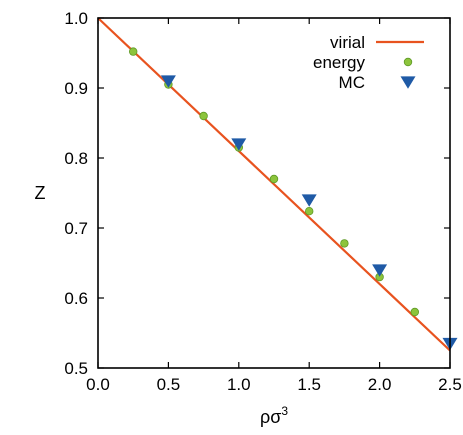 Image resolution: width=463 pixels, height=435 pixels. Describe the element at coordinates (270, 417) in the screenshot. I see `x-axis-label-main: ρσ` at that location.